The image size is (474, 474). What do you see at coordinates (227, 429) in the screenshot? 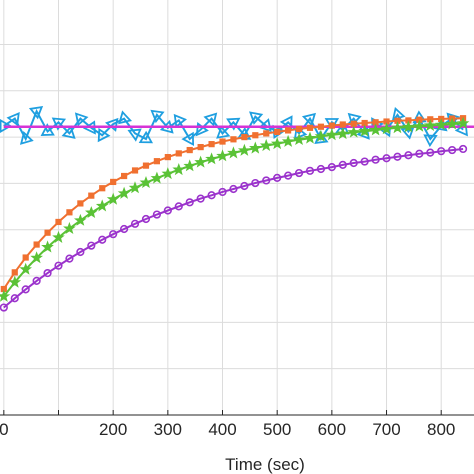
I see `x-tick-labels: 0 200 300 400 500 600 700 800` at bounding box center [227, 429].